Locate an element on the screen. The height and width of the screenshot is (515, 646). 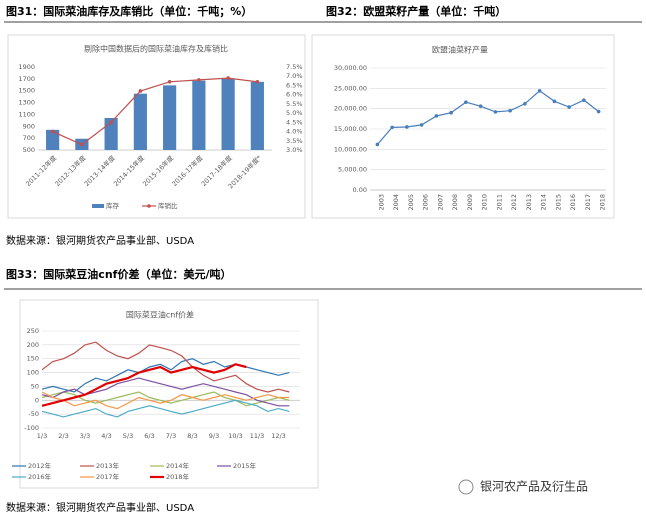
y-tick-label: 500 is located at coordinates (29, 150).